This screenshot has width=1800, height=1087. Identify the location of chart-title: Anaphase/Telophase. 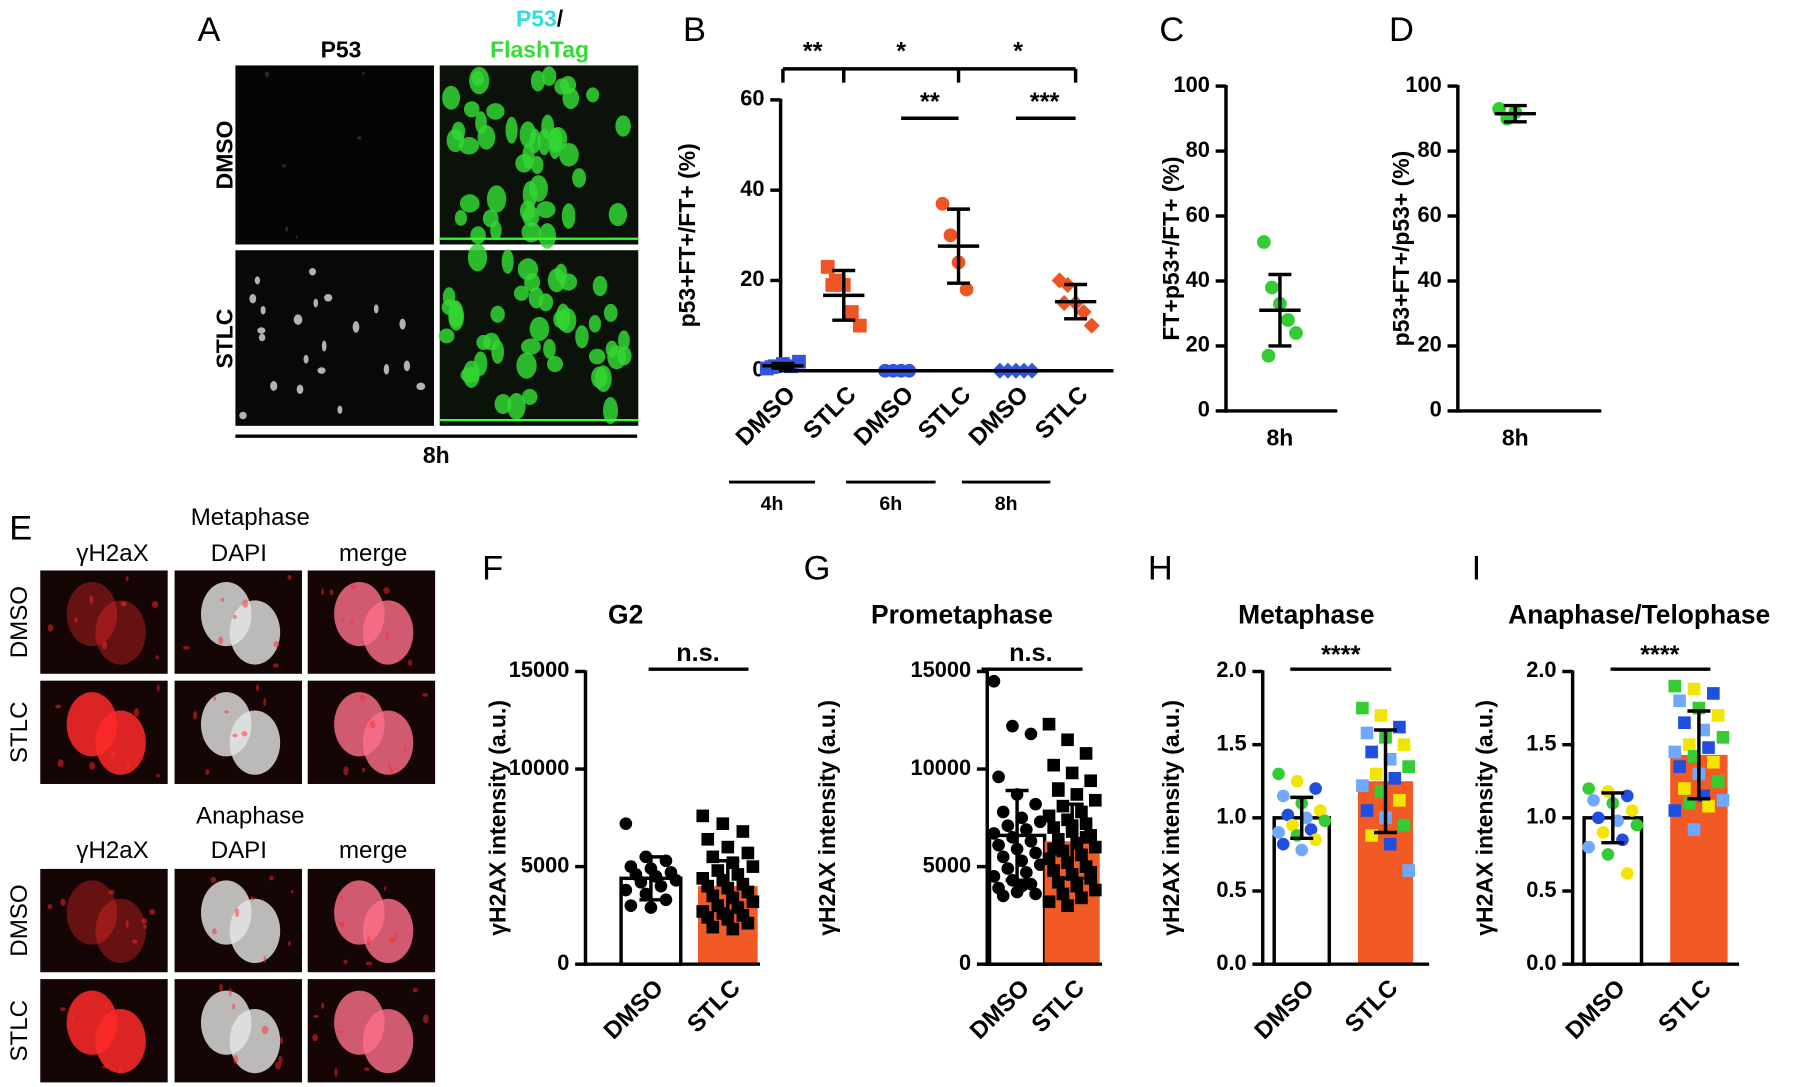
(1639, 614).